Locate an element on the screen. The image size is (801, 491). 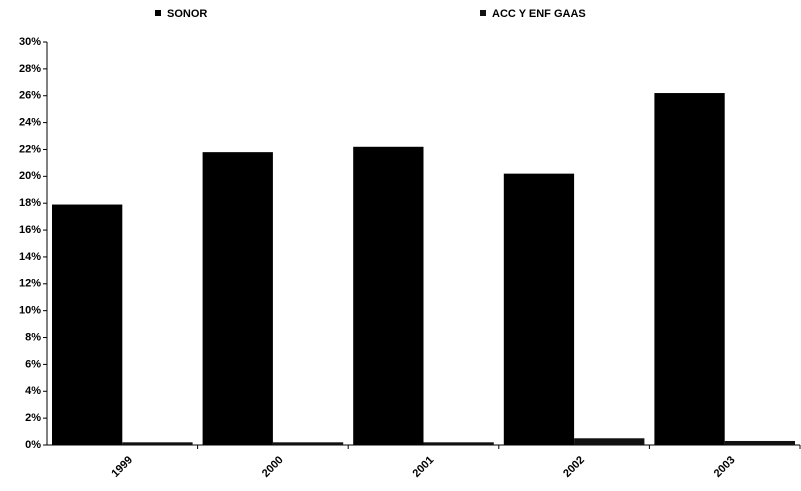
x-tick-label: 2003 is located at coordinates (725, 467).